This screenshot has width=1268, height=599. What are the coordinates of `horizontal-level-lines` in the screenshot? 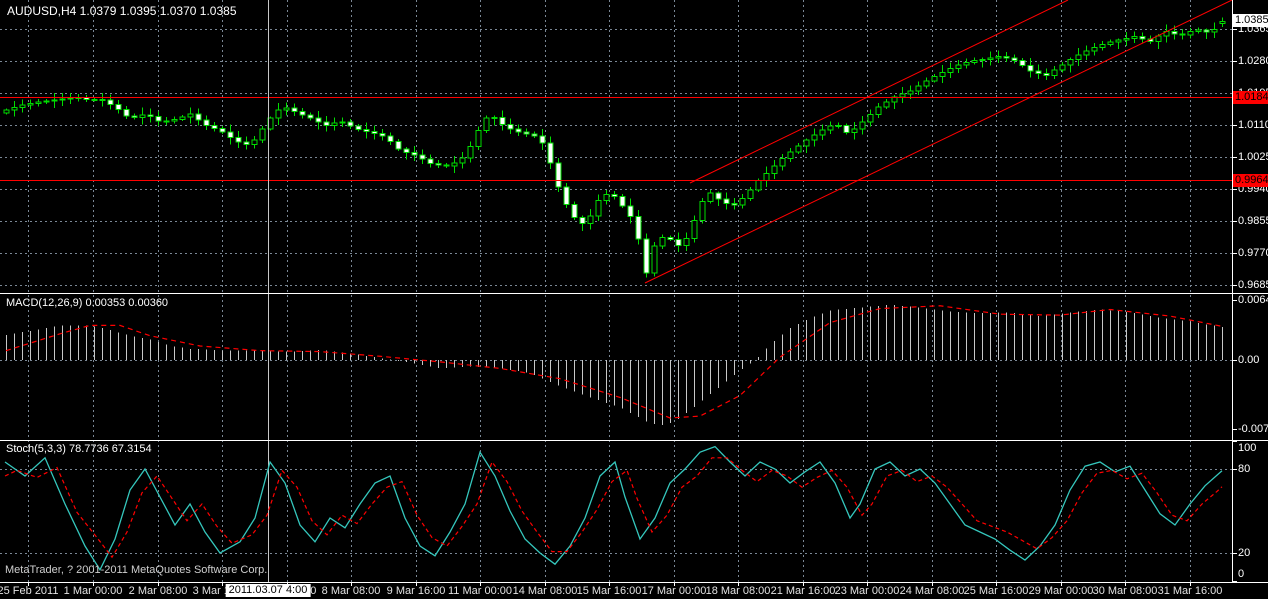 It's located at (616, 139).